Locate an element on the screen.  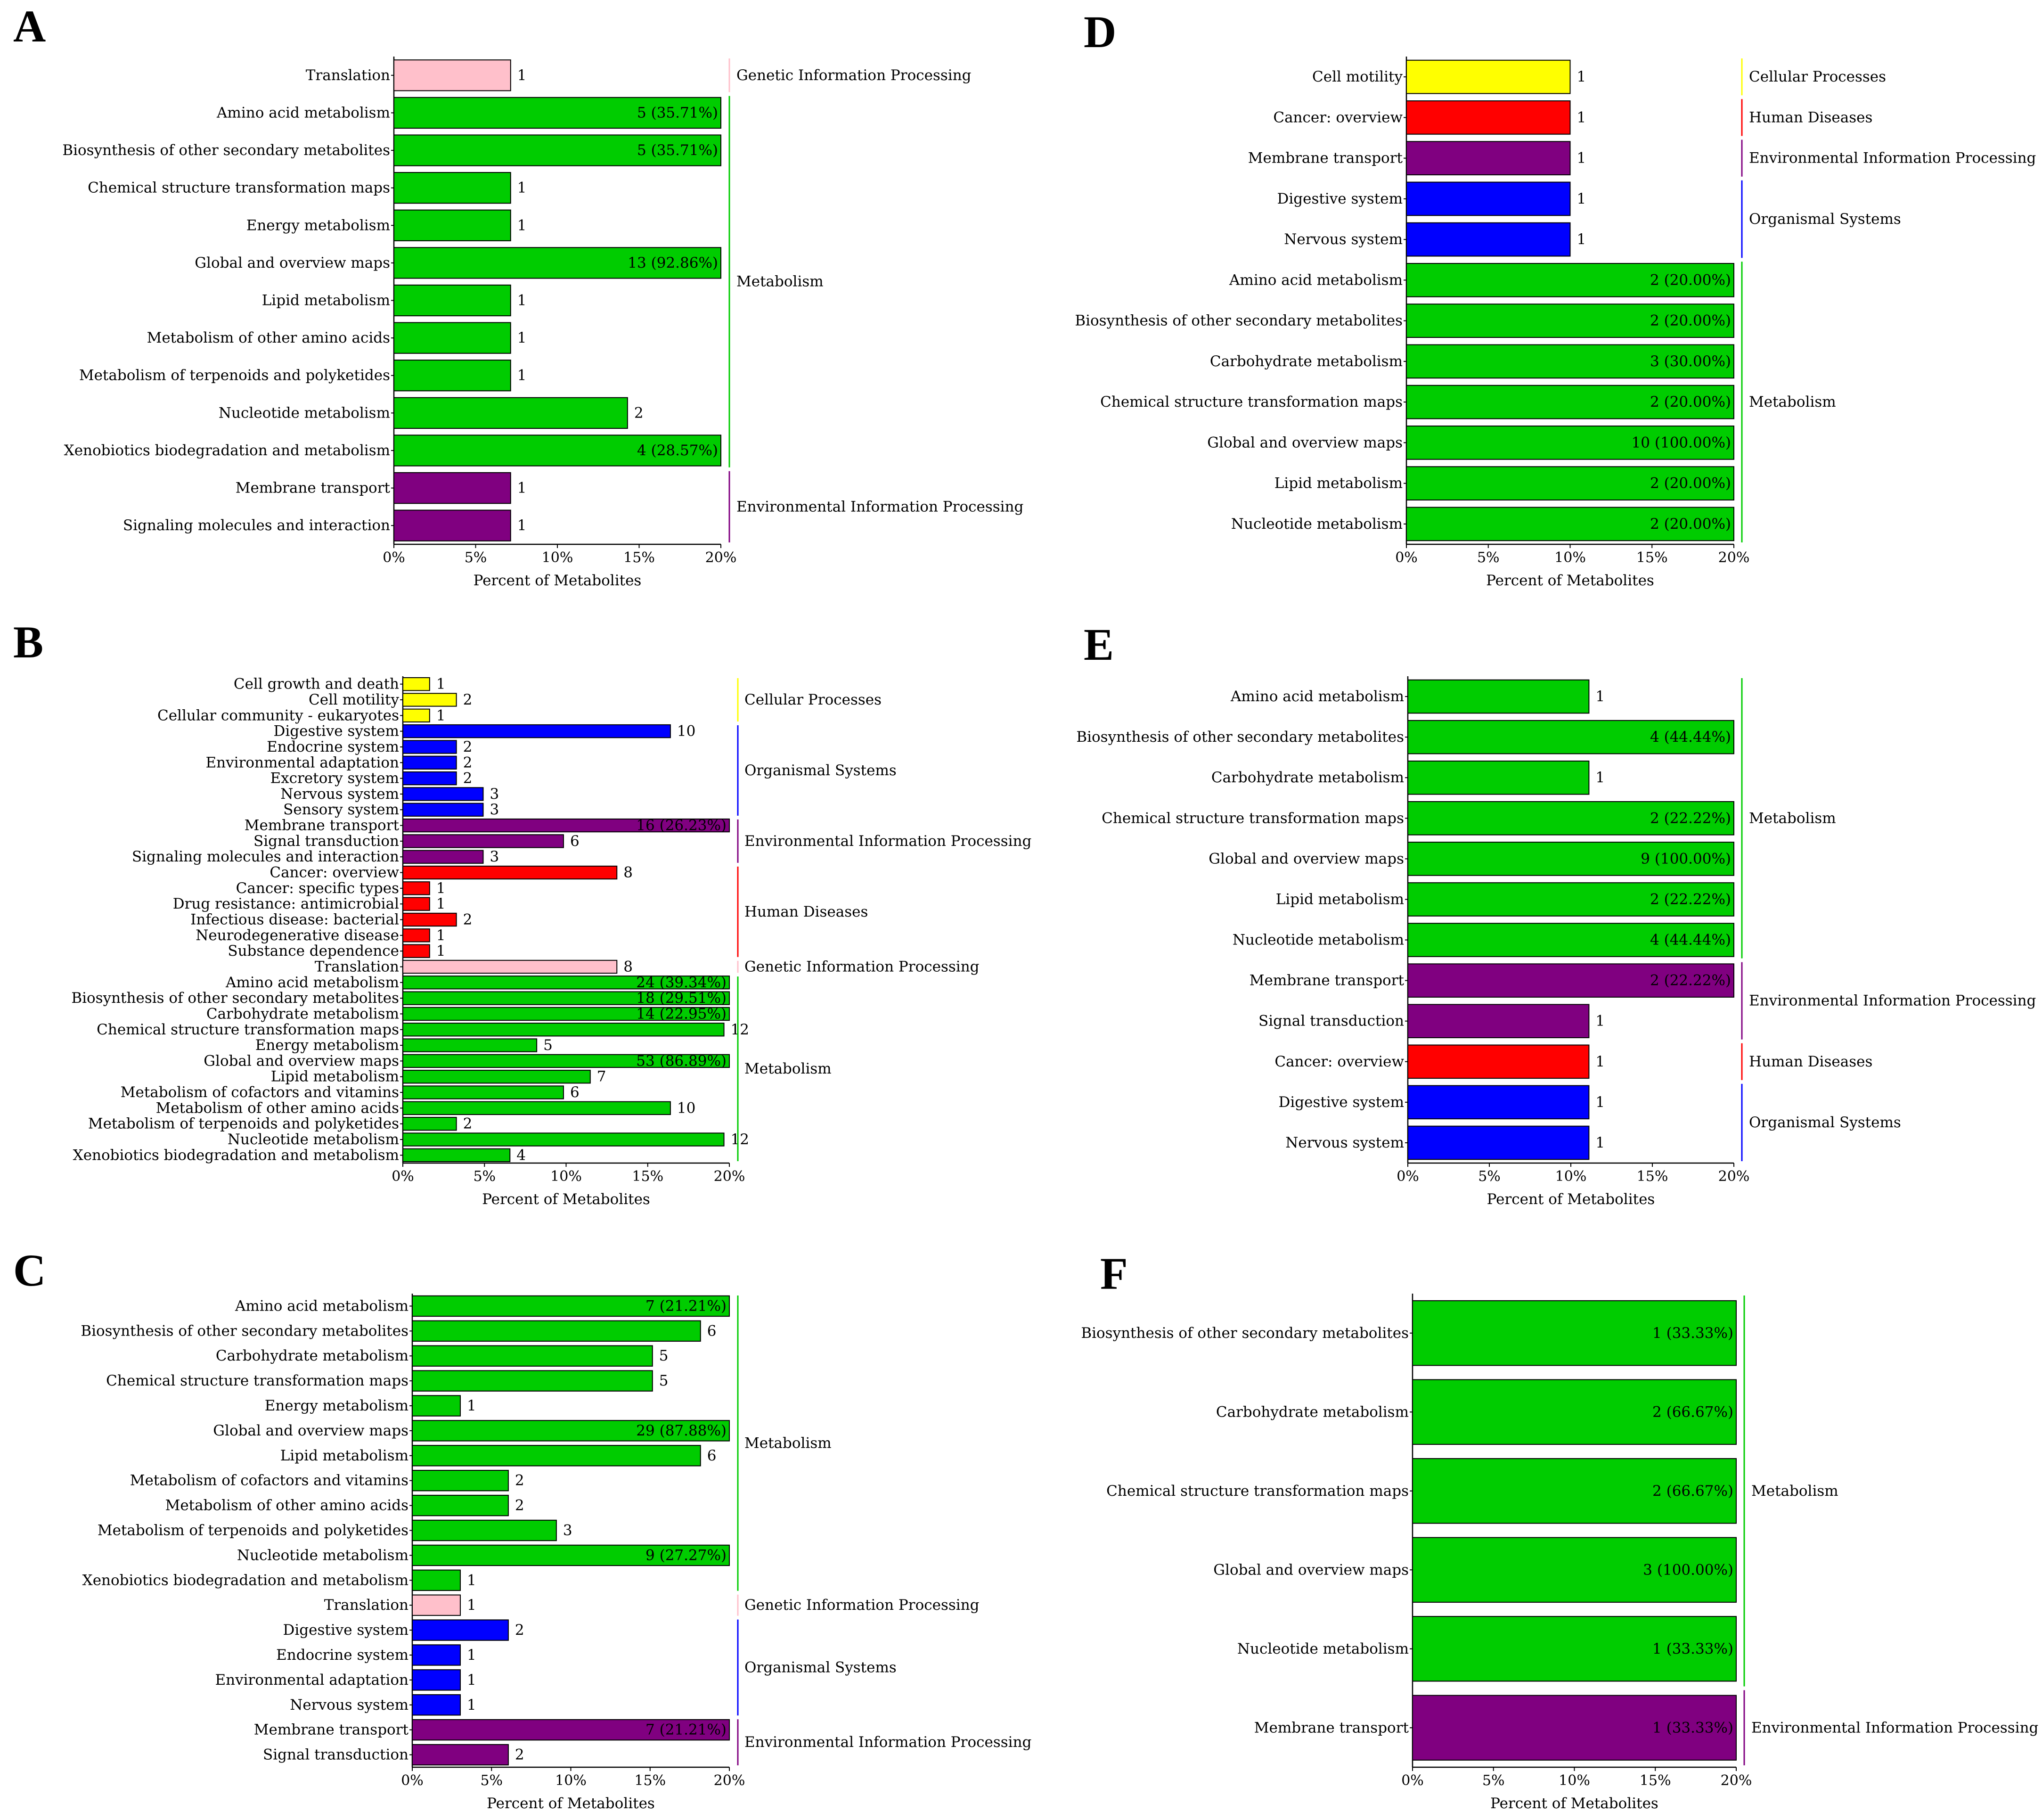
bar-metabolism-of-cofactors-and-vitamins is located at coordinates (483, 1092).